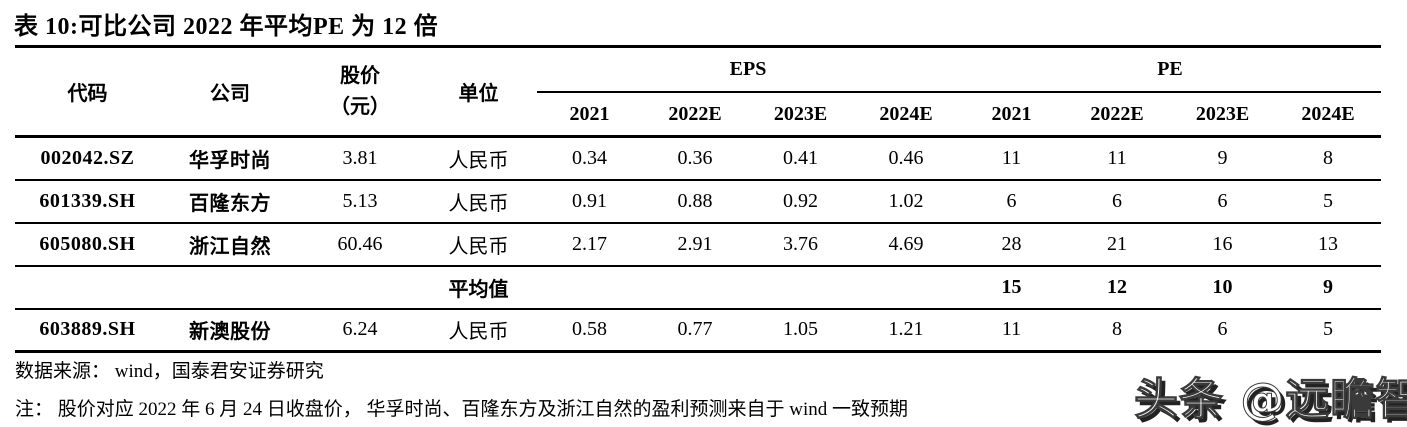 The width and height of the screenshot is (1407, 427). I want to click on cell-eps-2024e: 1.21, so click(906, 329).